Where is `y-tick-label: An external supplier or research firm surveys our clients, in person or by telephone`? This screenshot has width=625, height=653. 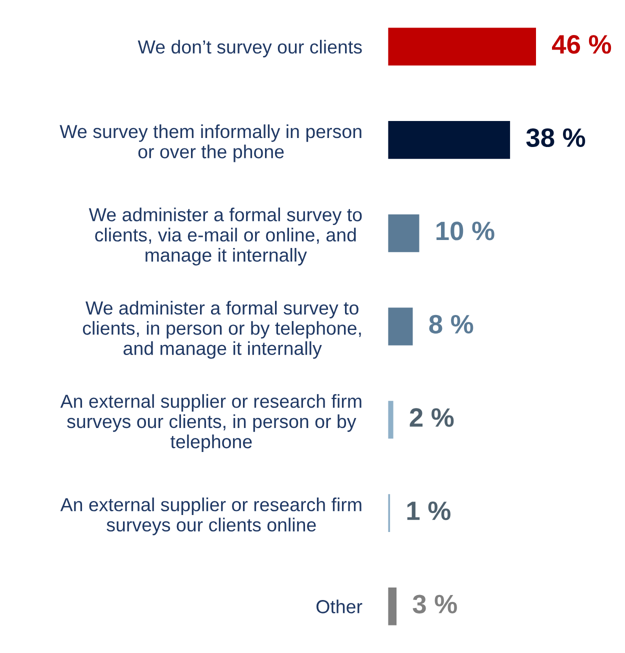
y-tick-label: An external supplier or research firm surveys our clients, in person or by telephone is located at coordinates (211, 423).